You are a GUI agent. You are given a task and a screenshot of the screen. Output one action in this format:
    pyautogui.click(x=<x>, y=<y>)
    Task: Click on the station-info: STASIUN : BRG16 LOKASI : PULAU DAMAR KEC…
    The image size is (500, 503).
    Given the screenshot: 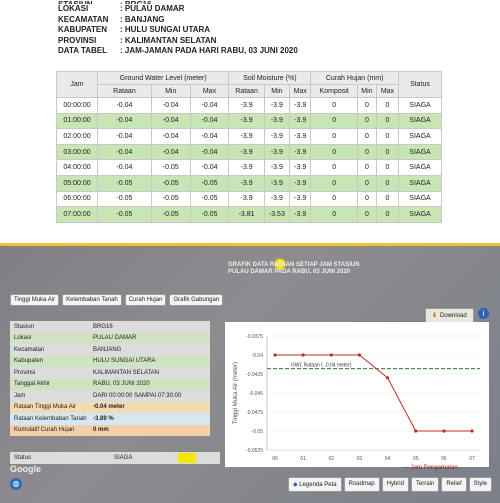 What is the action you would take?
    pyautogui.click(x=178, y=28)
    